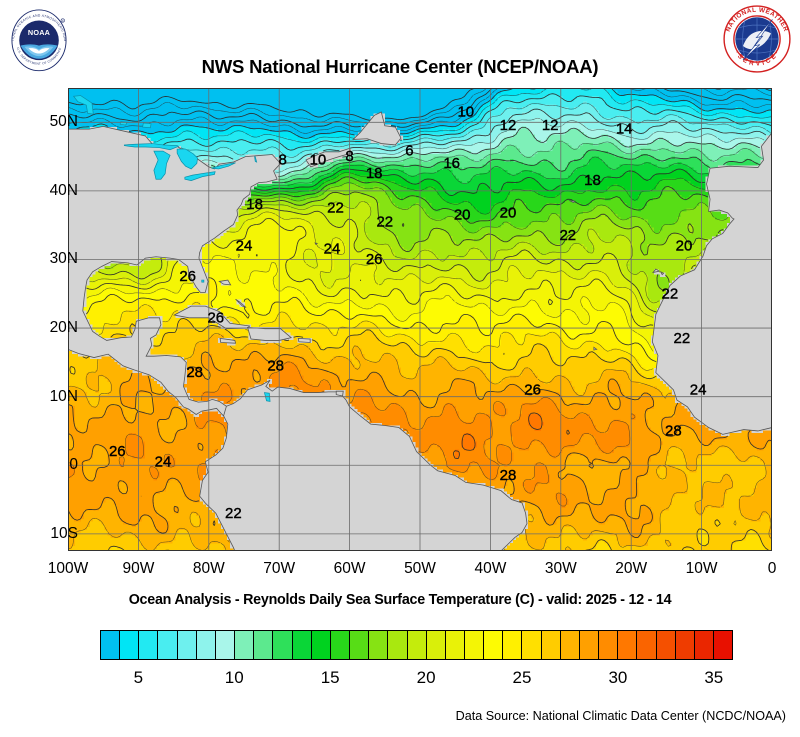 The height and width of the screenshot is (737, 800). What do you see at coordinates (330, 677) in the screenshot?
I see `colorbar-tick-label: 15` at bounding box center [330, 677].